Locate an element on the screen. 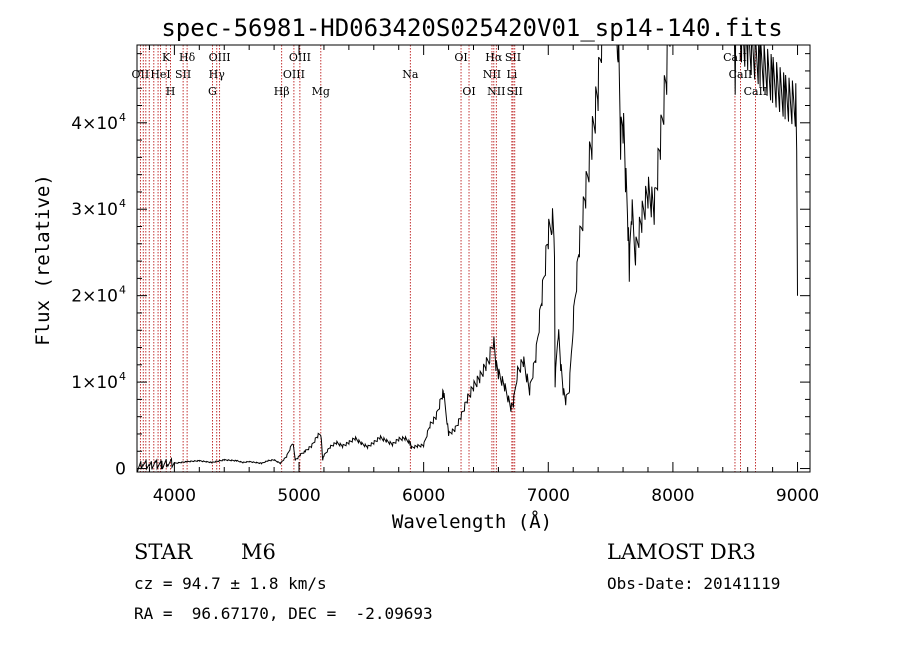  line-label: Hδ is located at coordinates (187, 57).